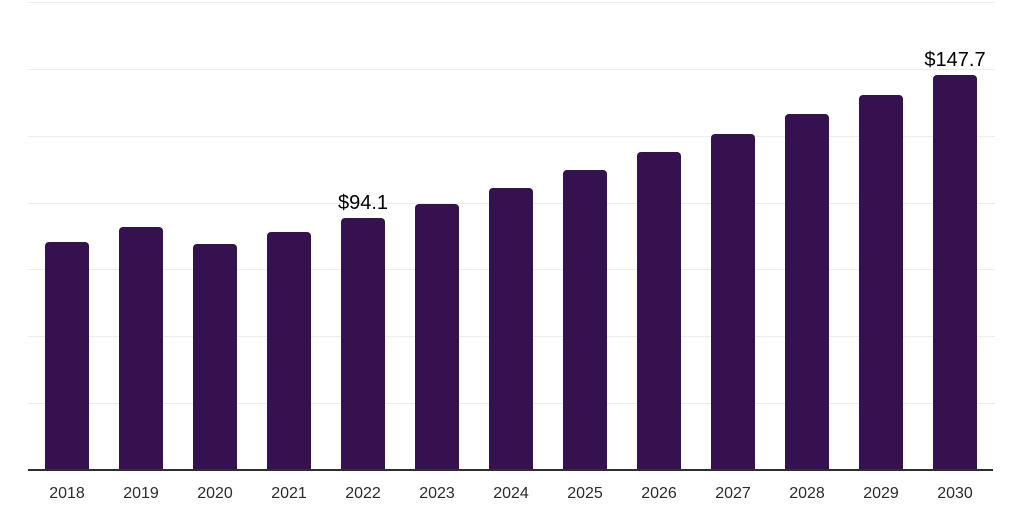 This screenshot has width=1024, height=512. Describe the element at coordinates (659, 493) in the screenshot. I see `x-tick-label-2026: 2026` at that location.